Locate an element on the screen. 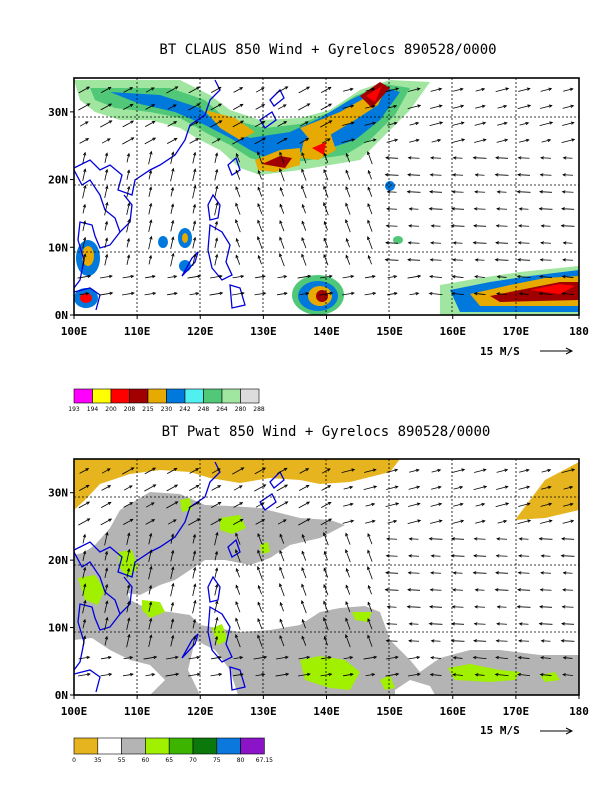  colorbar-label: 242 is located at coordinates (185, 409).